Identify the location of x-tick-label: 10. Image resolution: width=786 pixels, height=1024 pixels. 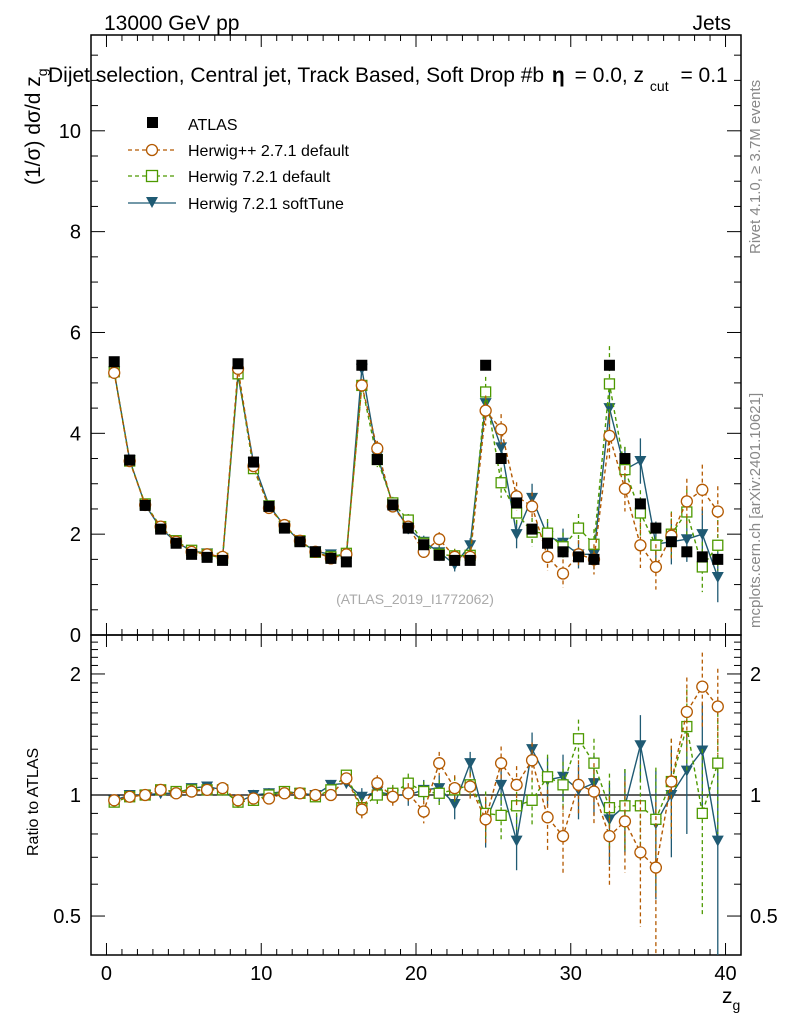
(261, 974).